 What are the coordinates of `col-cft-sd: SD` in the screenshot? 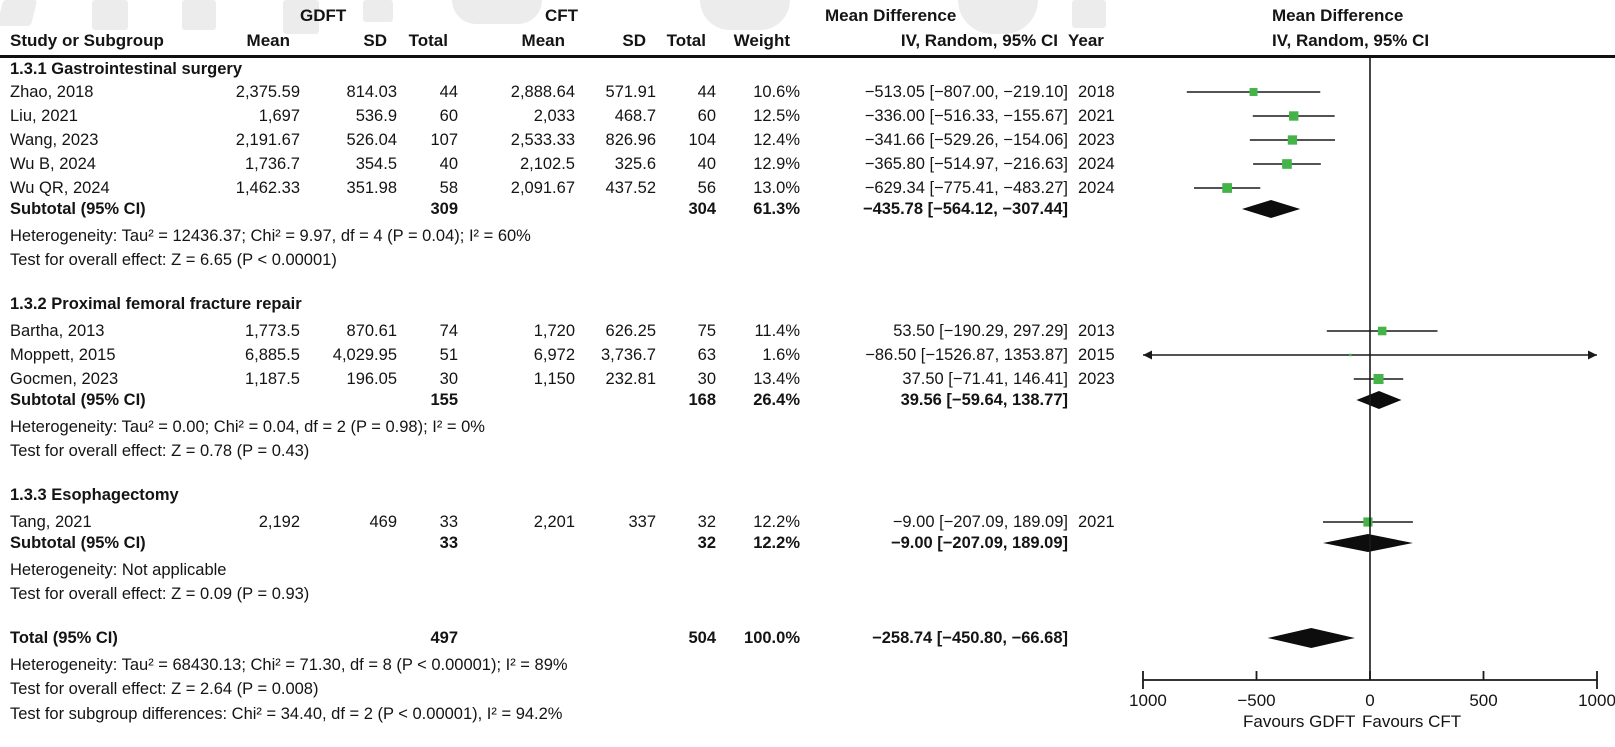 It's located at (634, 40).